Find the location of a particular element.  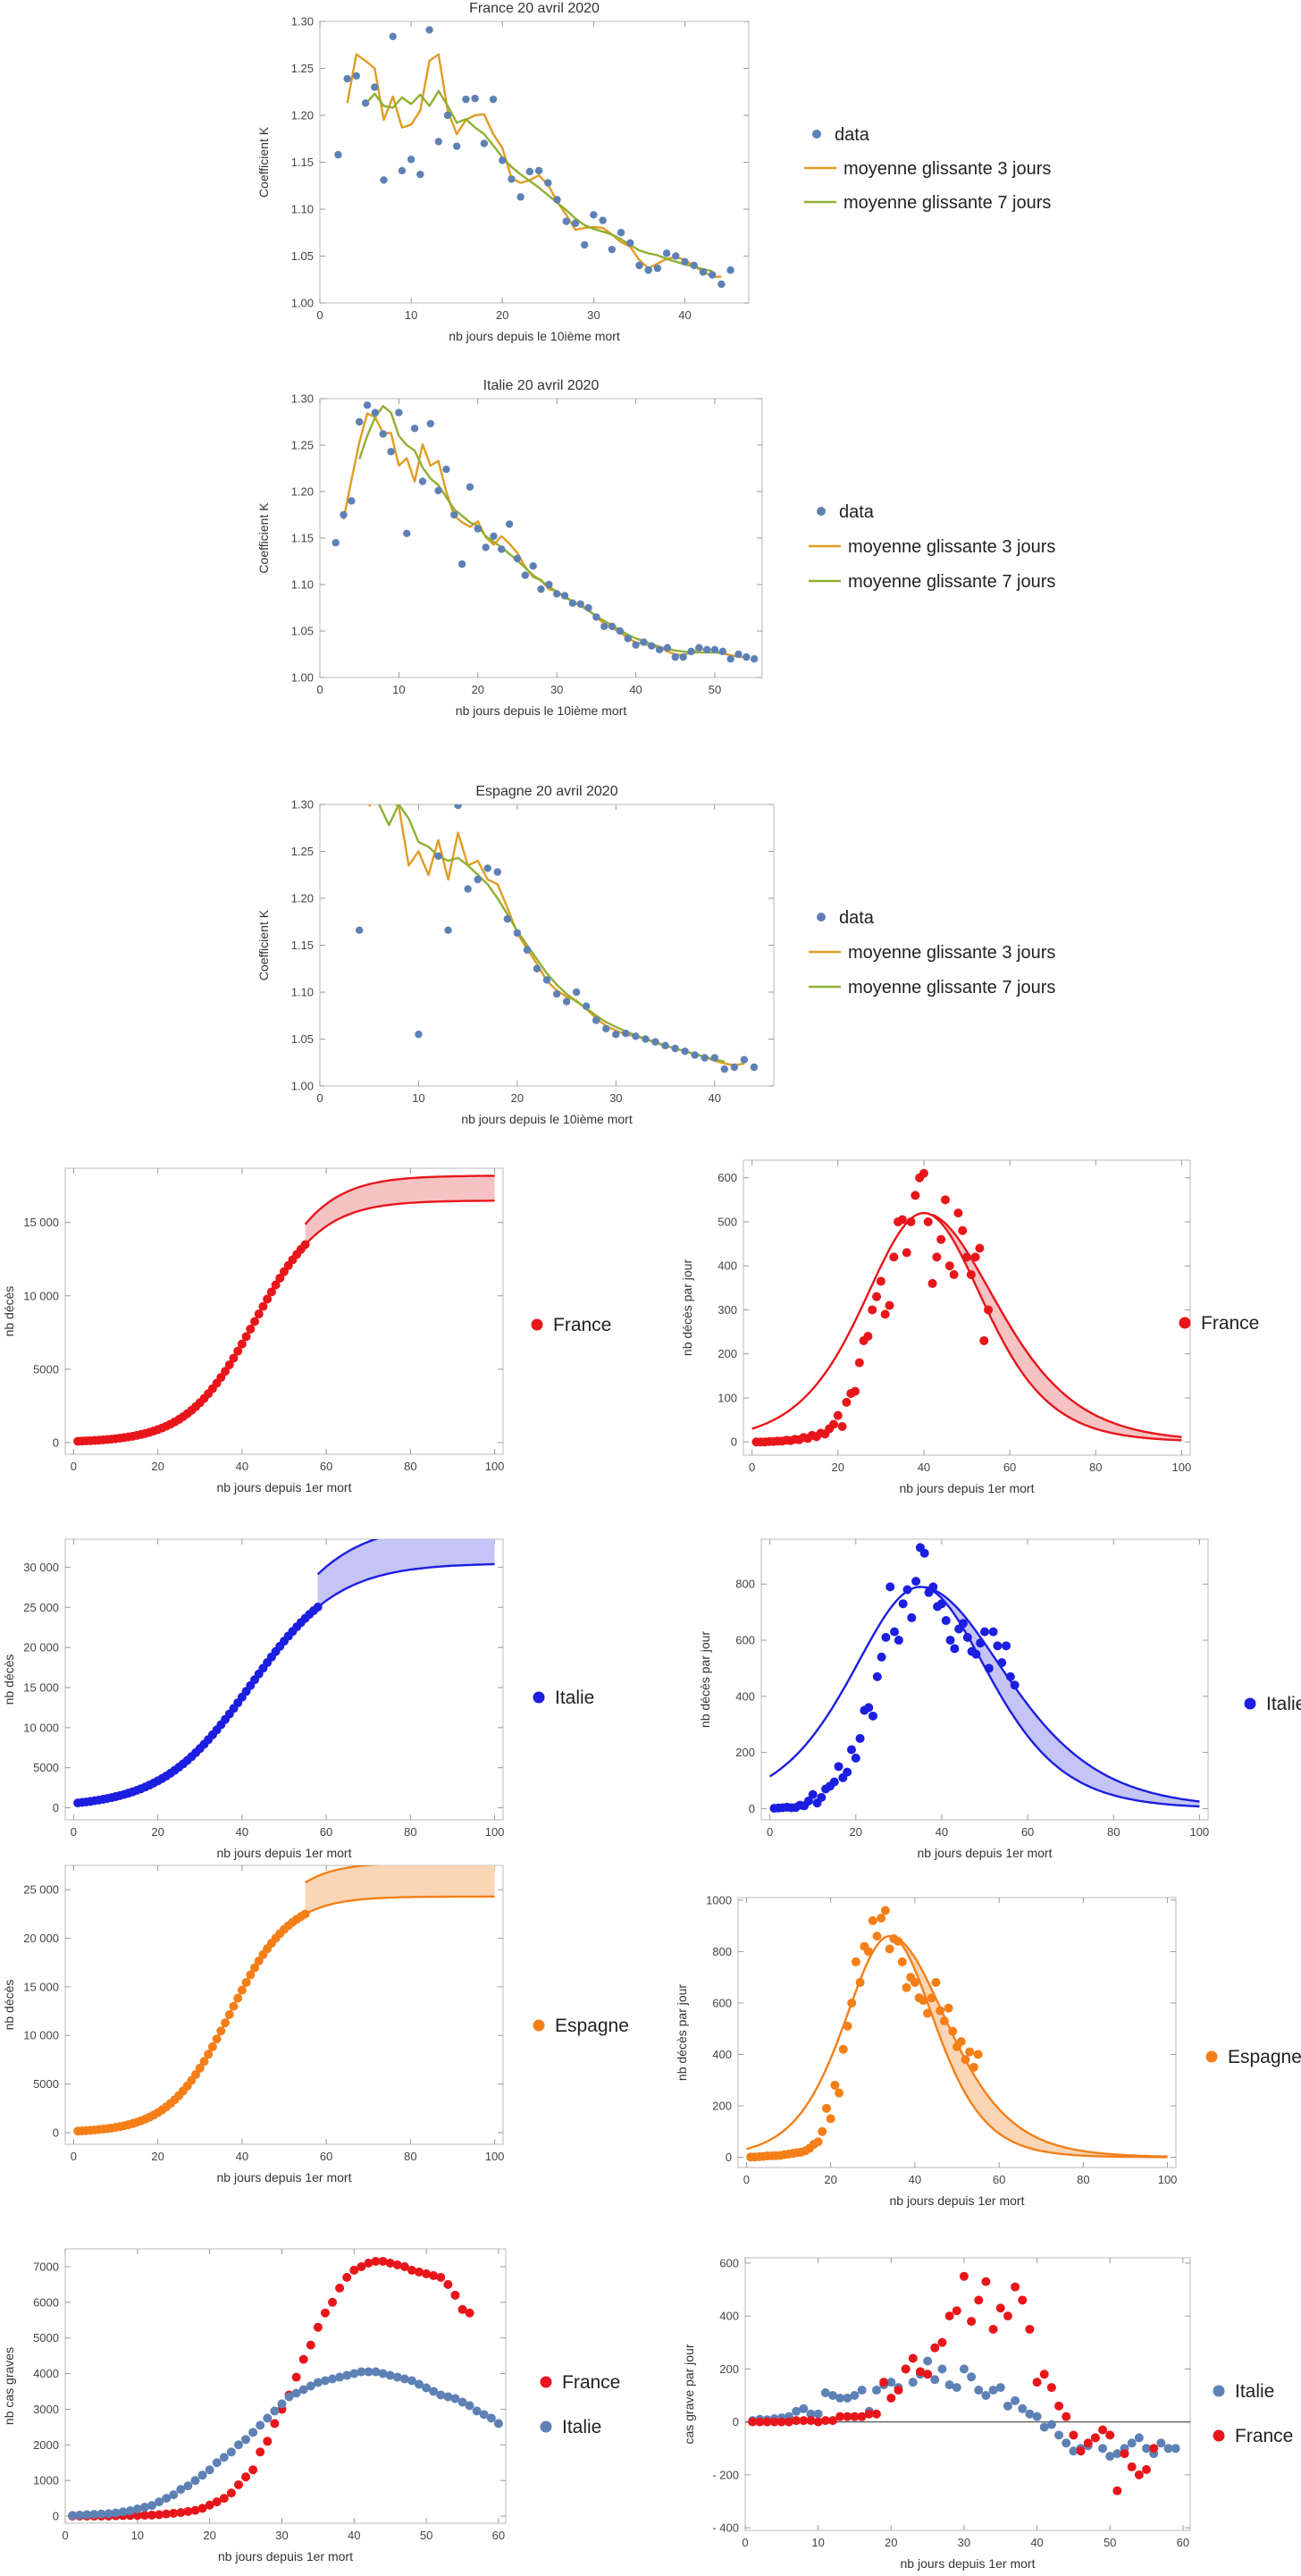

y-axis-label: nb décès par jour is located at coordinates (682, 2033).